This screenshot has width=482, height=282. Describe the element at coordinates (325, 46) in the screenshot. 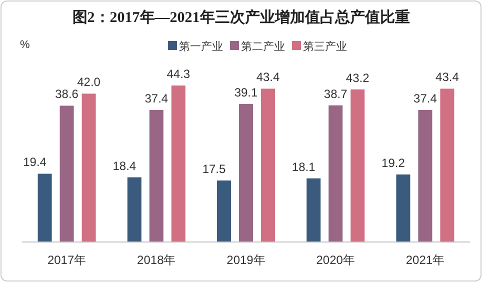

I see `legend-label: 第三产业` at that location.